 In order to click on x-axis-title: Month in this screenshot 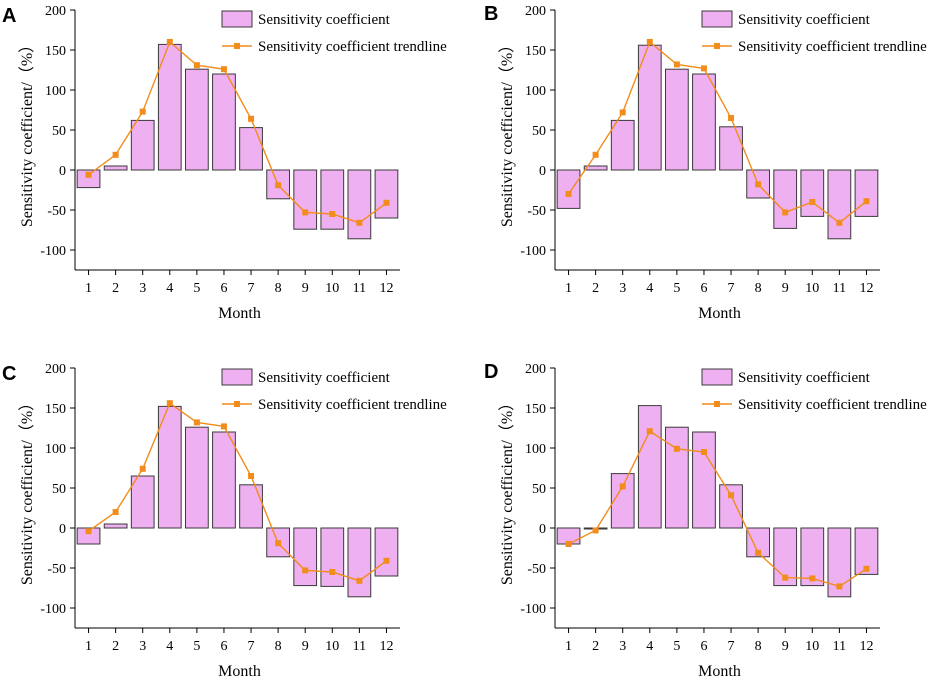, I will do `click(719, 670)`.